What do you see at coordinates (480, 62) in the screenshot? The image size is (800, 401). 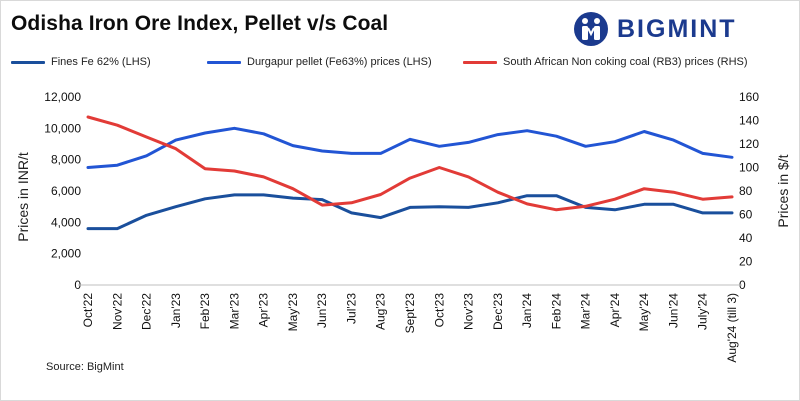 I see `legend-swatch-coal` at bounding box center [480, 62].